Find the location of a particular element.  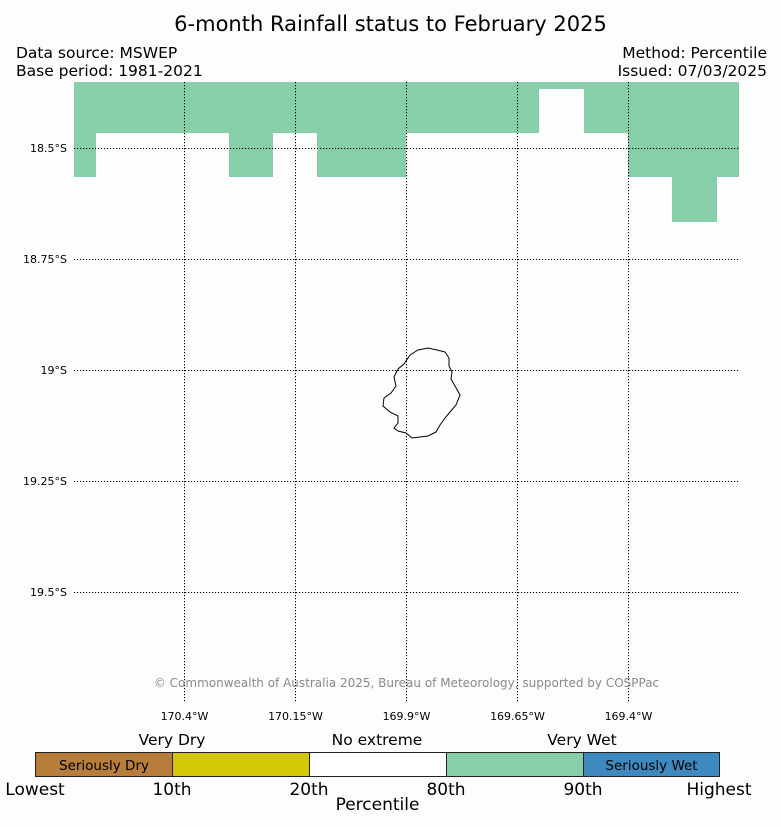

lat-label: 19.25°S is located at coordinates (45, 481).